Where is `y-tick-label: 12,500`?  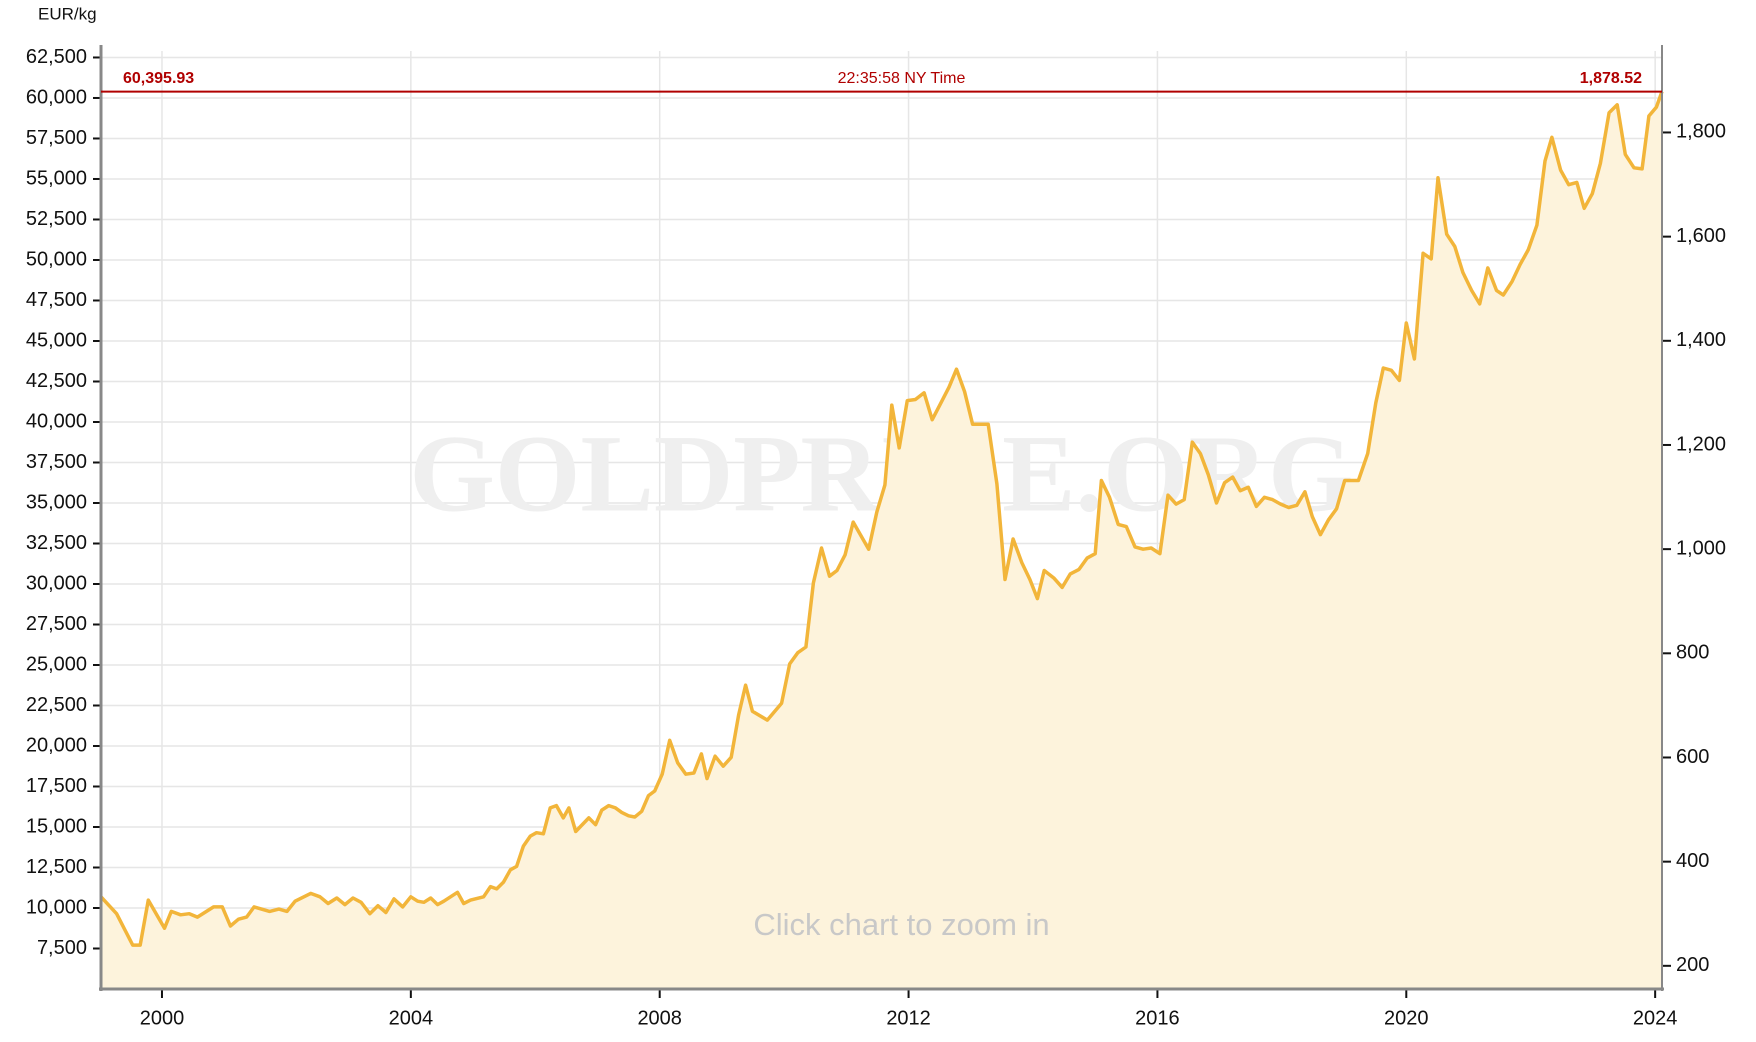
y-tick-label: 12,500 is located at coordinates (56, 867).